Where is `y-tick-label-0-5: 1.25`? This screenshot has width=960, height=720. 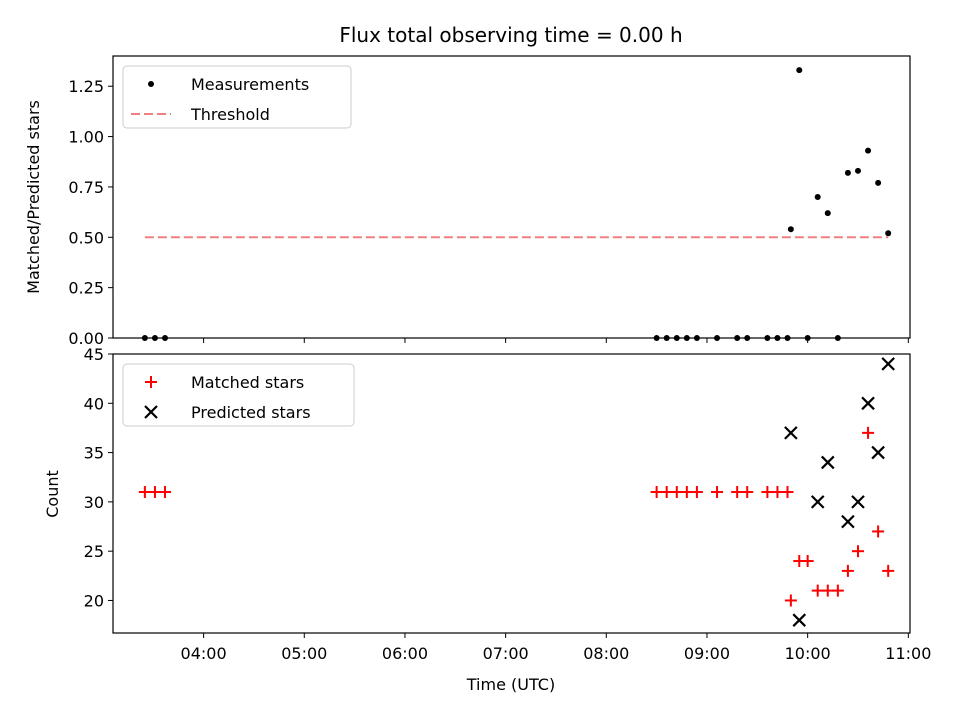
y-tick-label-0-5: 1.25 is located at coordinates (86, 86).